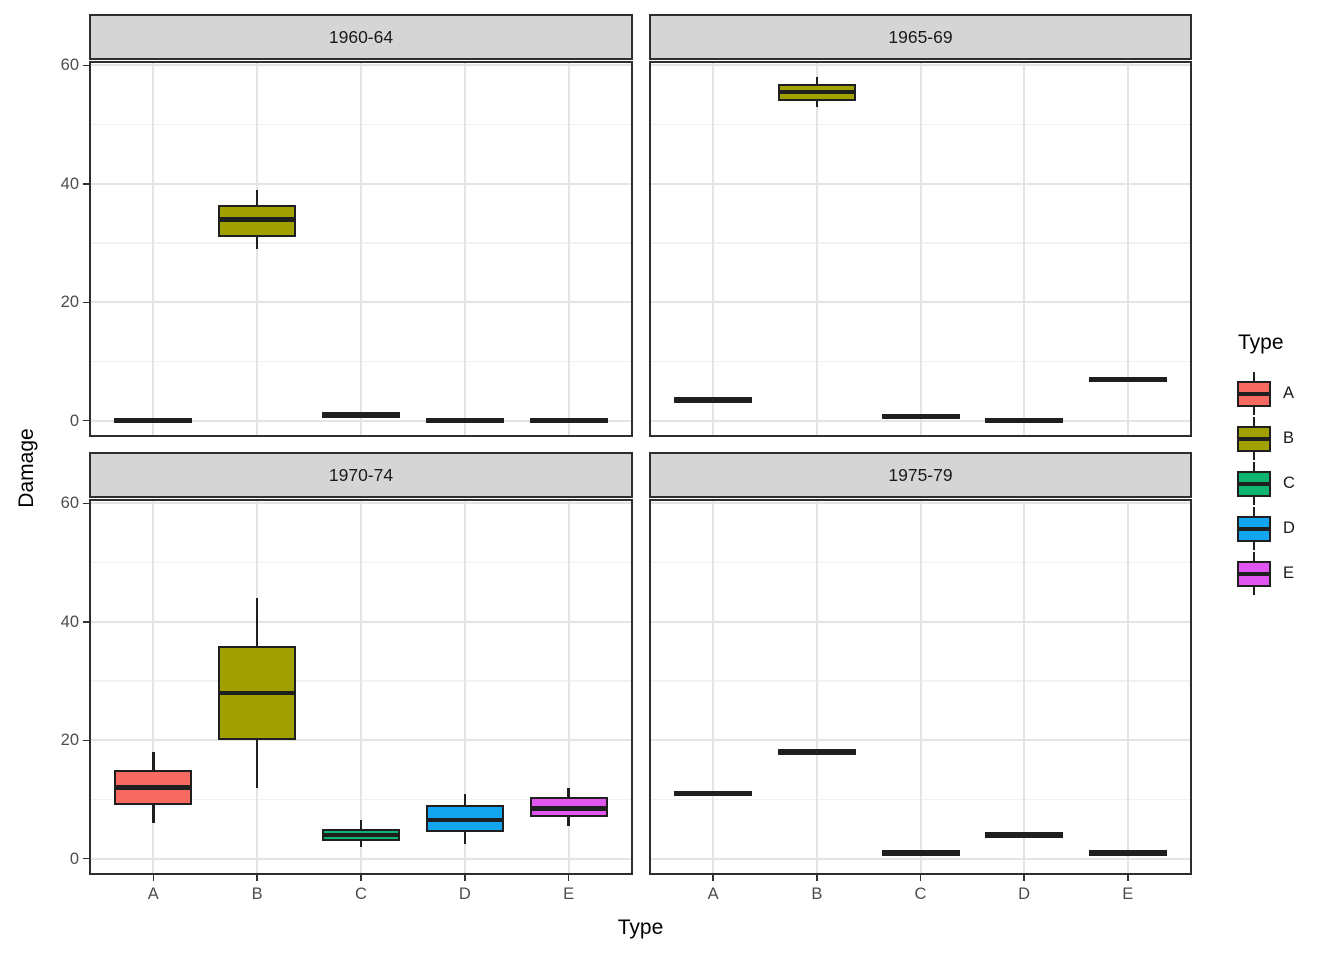  I want to click on legend-label: B, so click(1289, 438).